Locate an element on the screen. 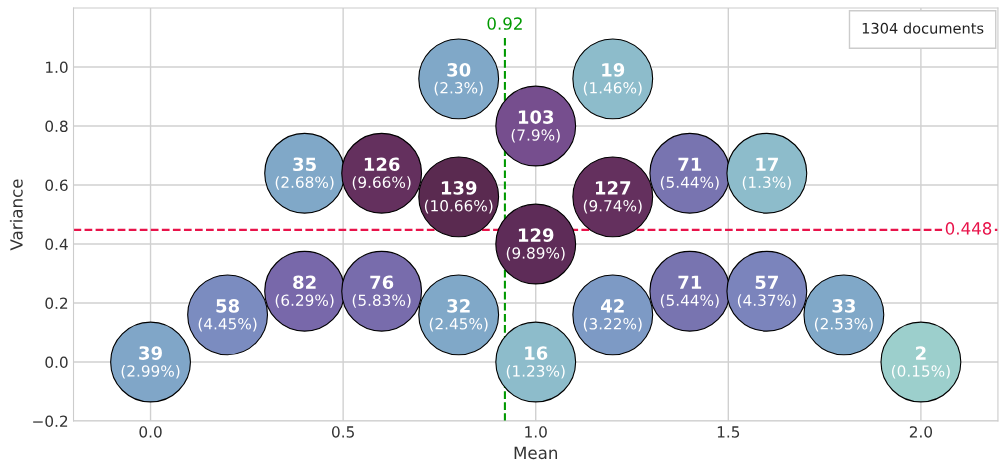 Image resolution: width=1007 pixels, height=472 pixels. annotation: 19 is located at coordinates (613, 70).